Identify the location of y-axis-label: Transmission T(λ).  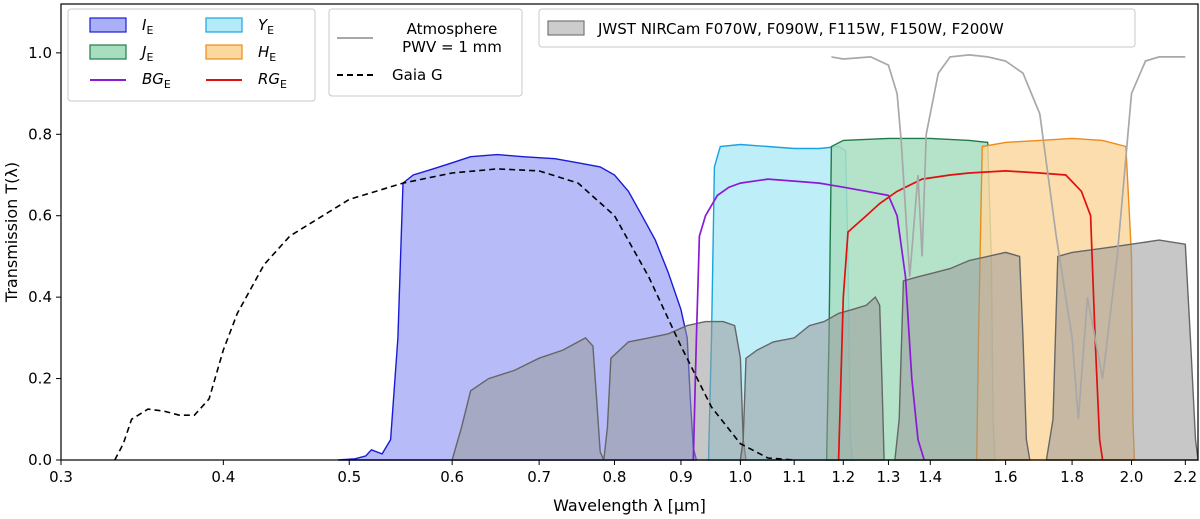
(11, 232).